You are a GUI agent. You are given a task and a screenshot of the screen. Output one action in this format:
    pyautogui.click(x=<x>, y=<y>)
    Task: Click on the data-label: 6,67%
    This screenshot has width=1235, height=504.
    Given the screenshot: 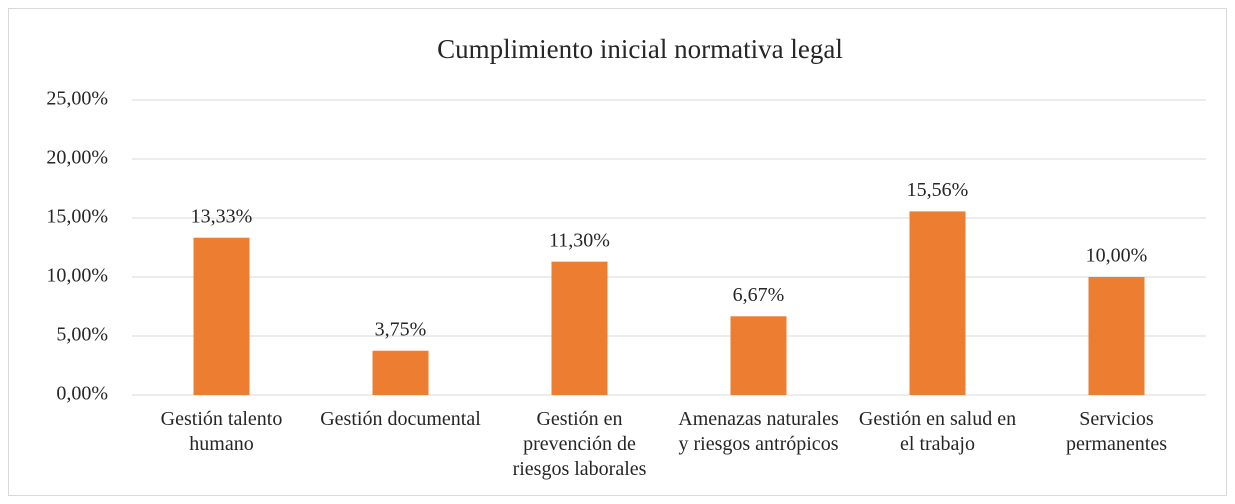 What is the action you would take?
    pyautogui.click(x=759, y=295)
    